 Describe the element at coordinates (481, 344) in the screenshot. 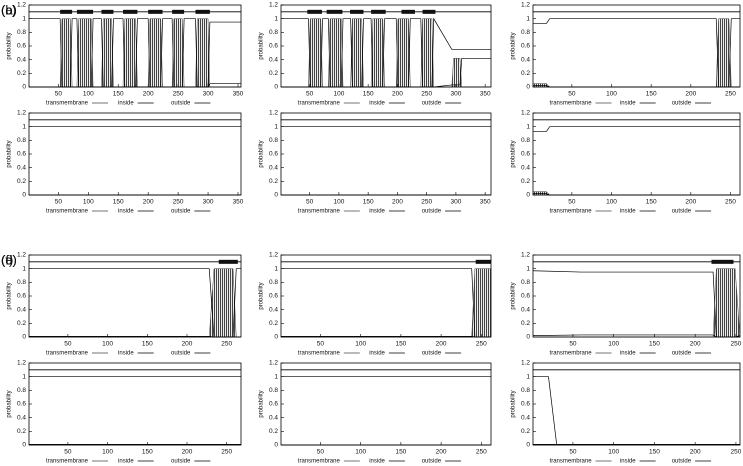

I see `x-tick-label: 250` at that location.